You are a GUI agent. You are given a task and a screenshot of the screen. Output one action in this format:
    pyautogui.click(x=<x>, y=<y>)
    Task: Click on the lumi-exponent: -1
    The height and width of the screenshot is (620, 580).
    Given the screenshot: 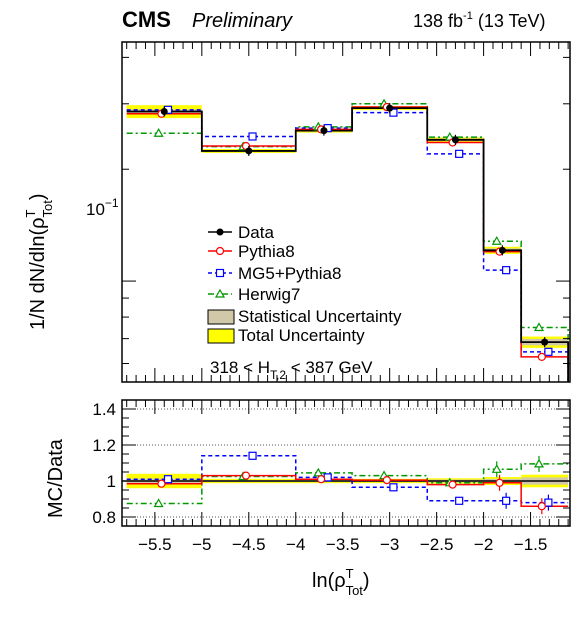 What is the action you would take?
    pyautogui.click(x=468, y=16)
    